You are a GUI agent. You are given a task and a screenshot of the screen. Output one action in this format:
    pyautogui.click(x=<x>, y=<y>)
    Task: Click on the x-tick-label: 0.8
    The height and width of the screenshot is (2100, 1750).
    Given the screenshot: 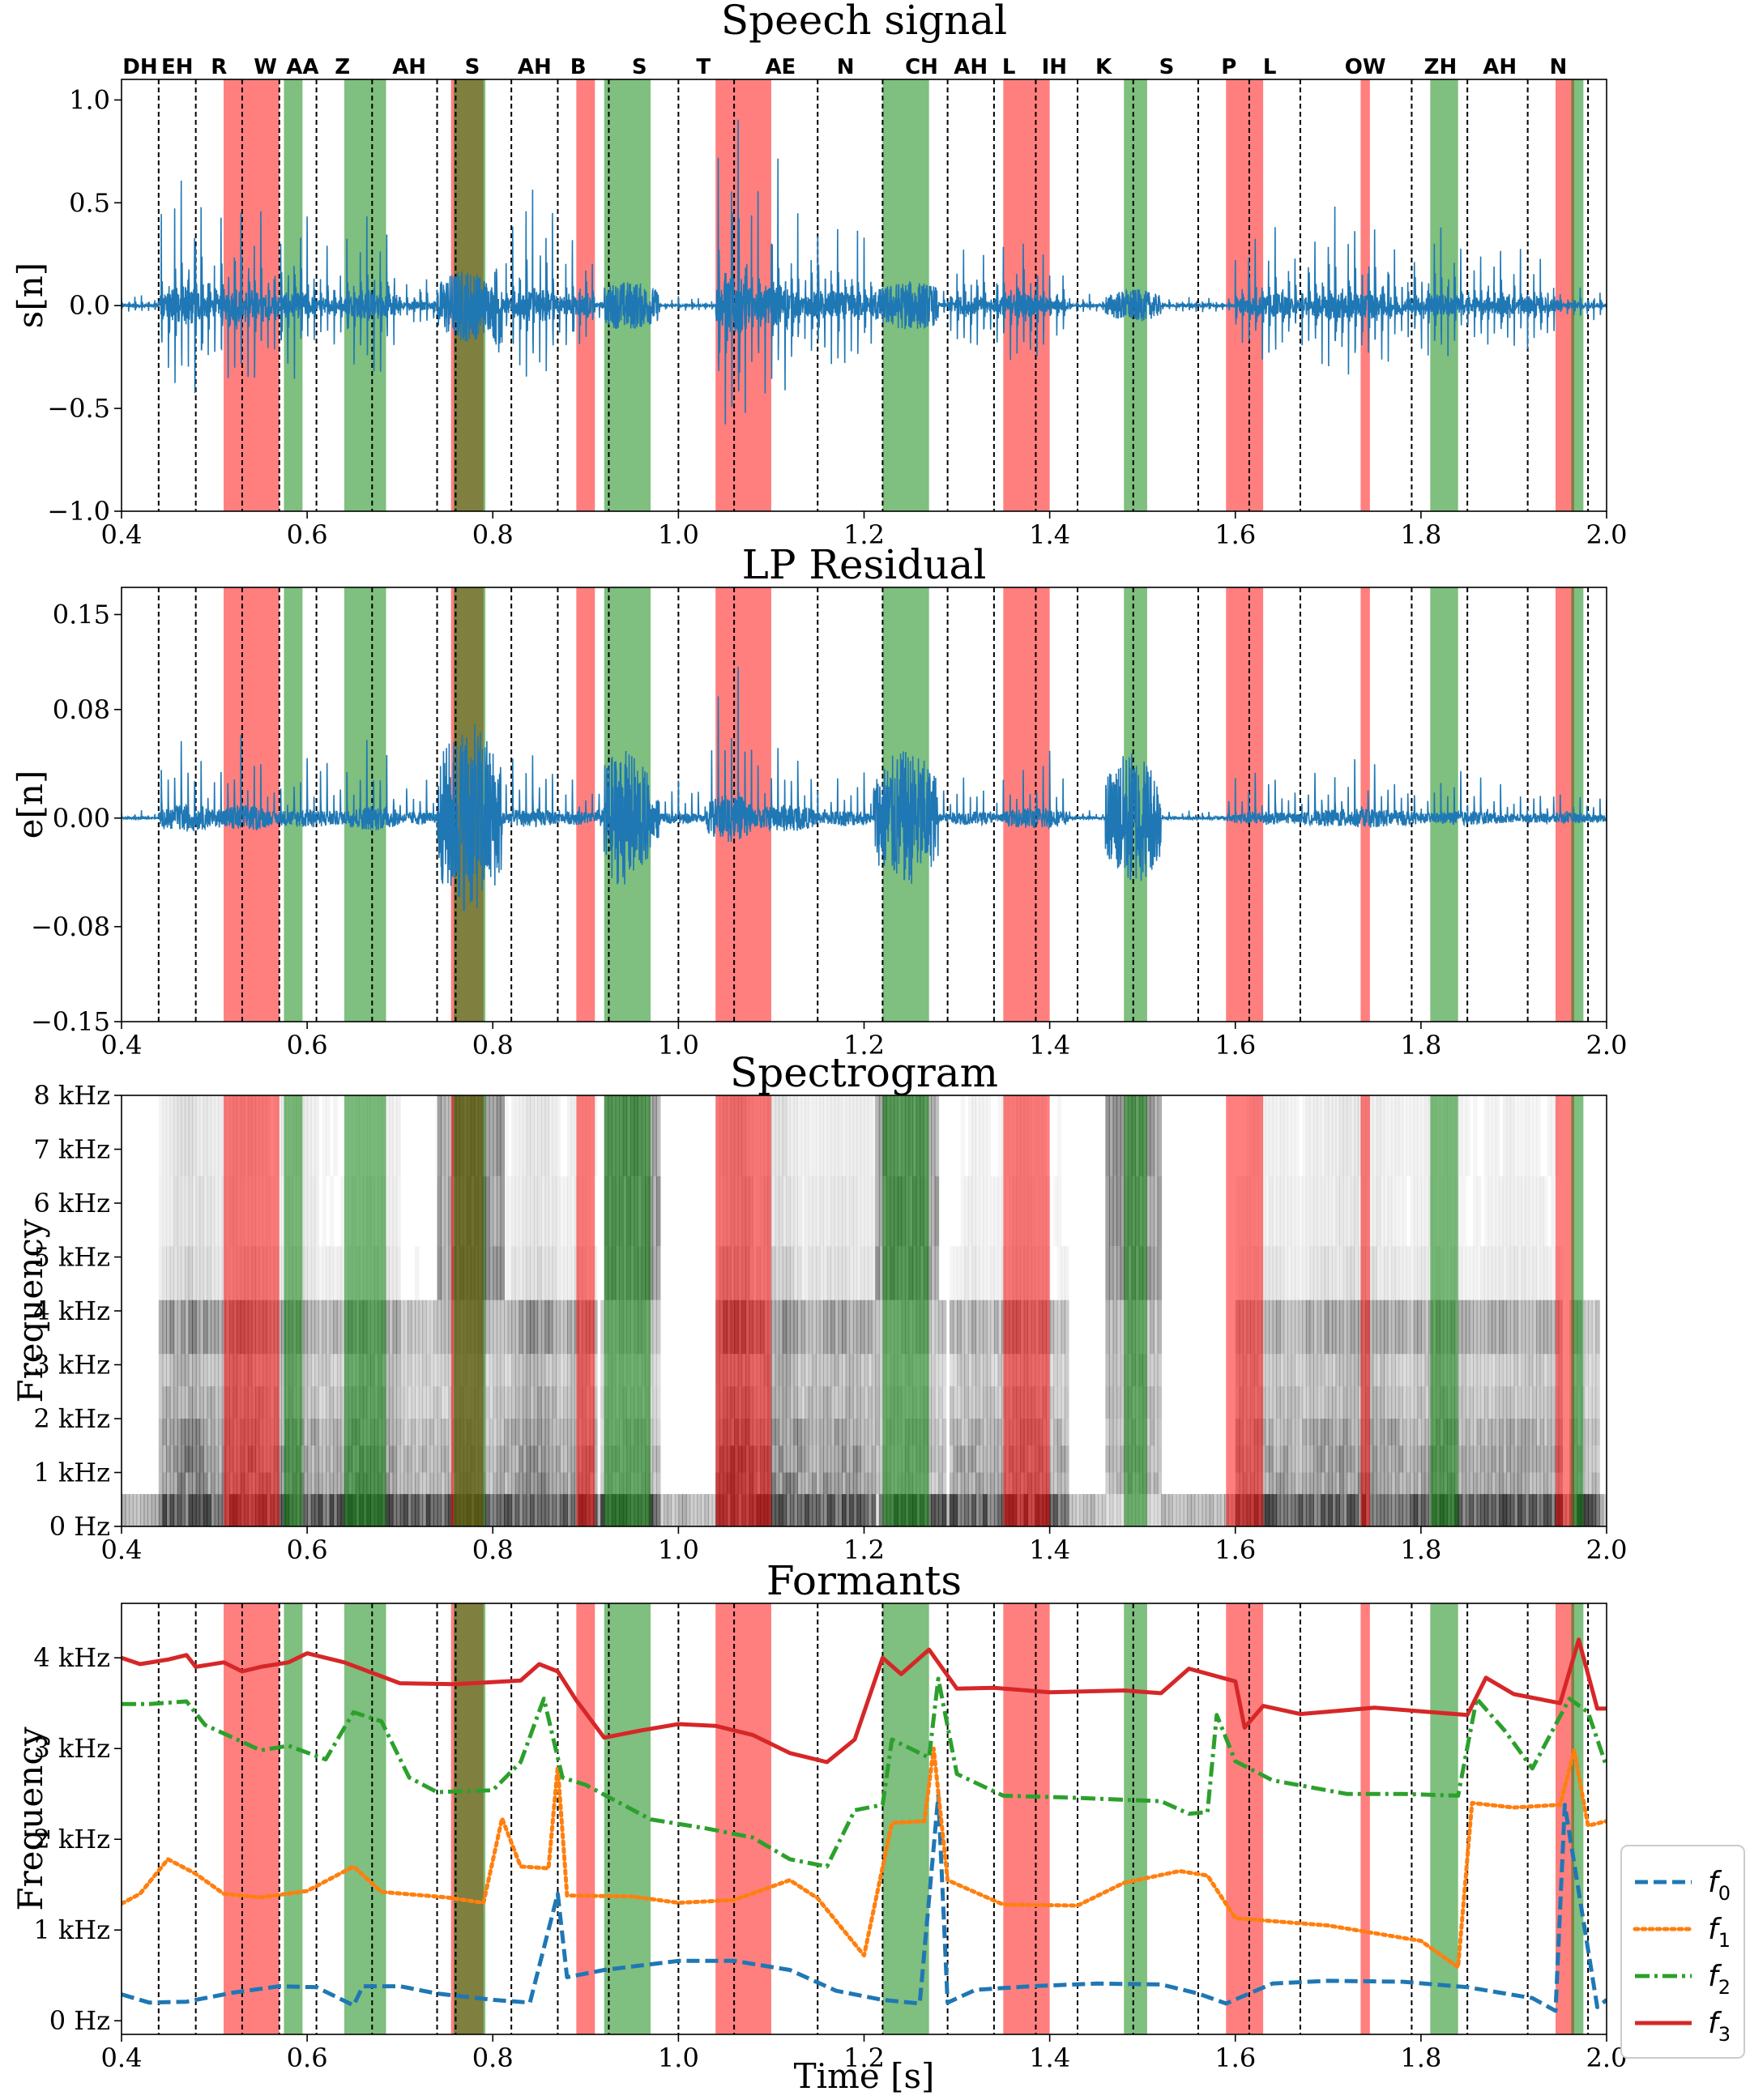 What is the action you would take?
    pyautogui.click(x=493, y=534)
    